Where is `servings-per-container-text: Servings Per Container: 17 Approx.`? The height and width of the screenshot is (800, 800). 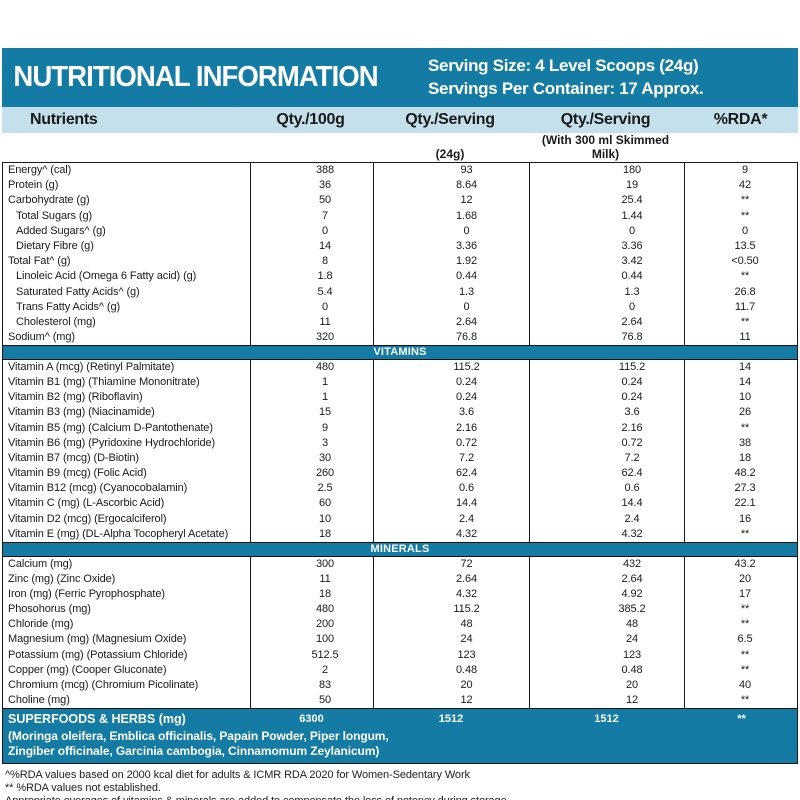 servings-per-container-text: Servings Per Container: 17 Approx. is located at coordinates (566, 88).